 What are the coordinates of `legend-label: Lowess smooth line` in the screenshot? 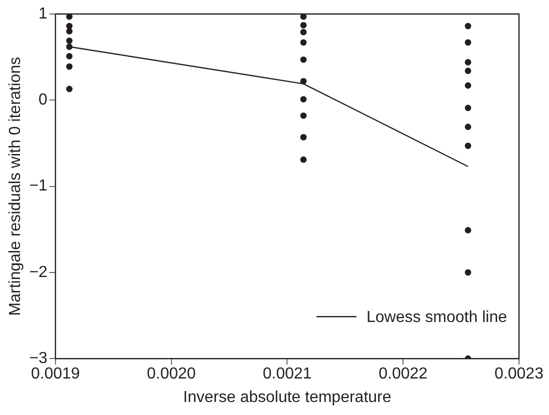 It's located at (437, 317).